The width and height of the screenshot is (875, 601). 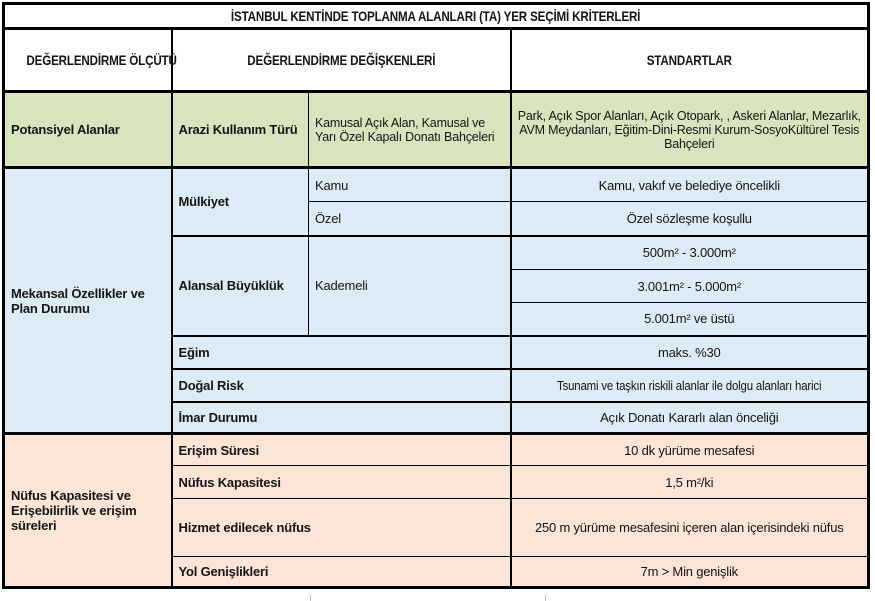 I want to click on capacity-label-cell: Nüfus Kapasitesi, so click(x=341, y=482).